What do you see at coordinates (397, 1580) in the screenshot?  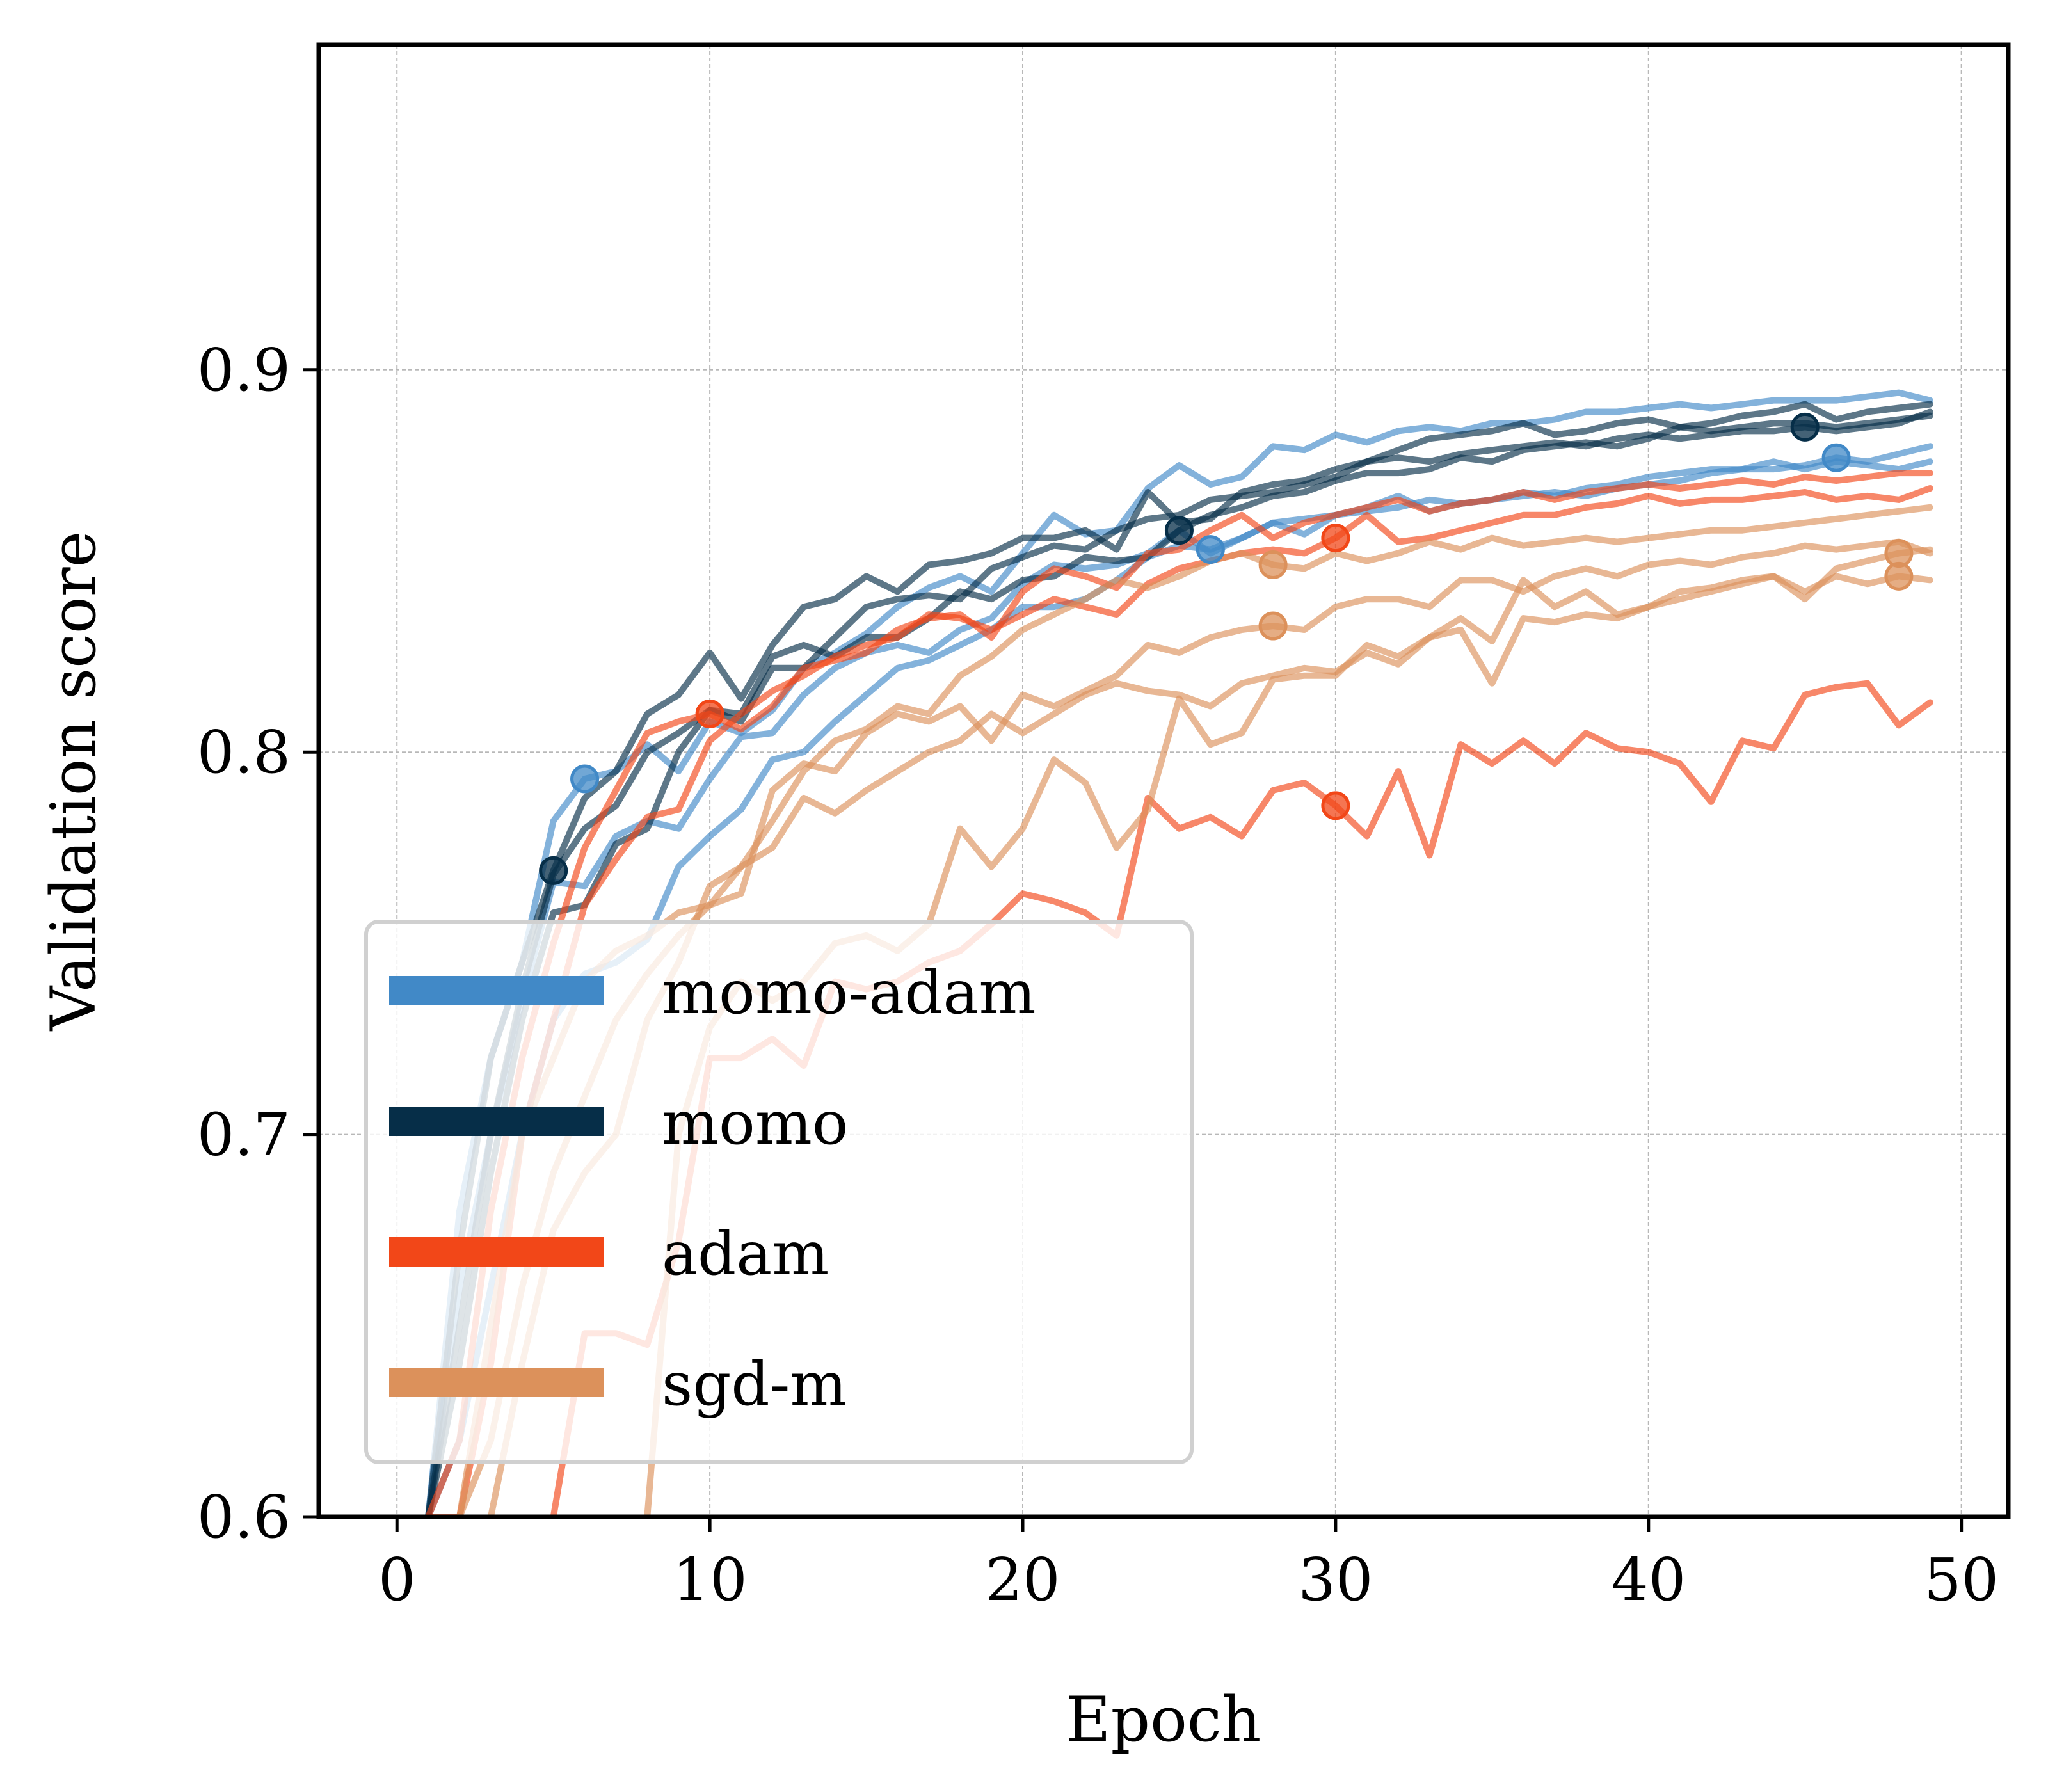 I see `x-tick-label: 0` at bounding box center [397, 1580].